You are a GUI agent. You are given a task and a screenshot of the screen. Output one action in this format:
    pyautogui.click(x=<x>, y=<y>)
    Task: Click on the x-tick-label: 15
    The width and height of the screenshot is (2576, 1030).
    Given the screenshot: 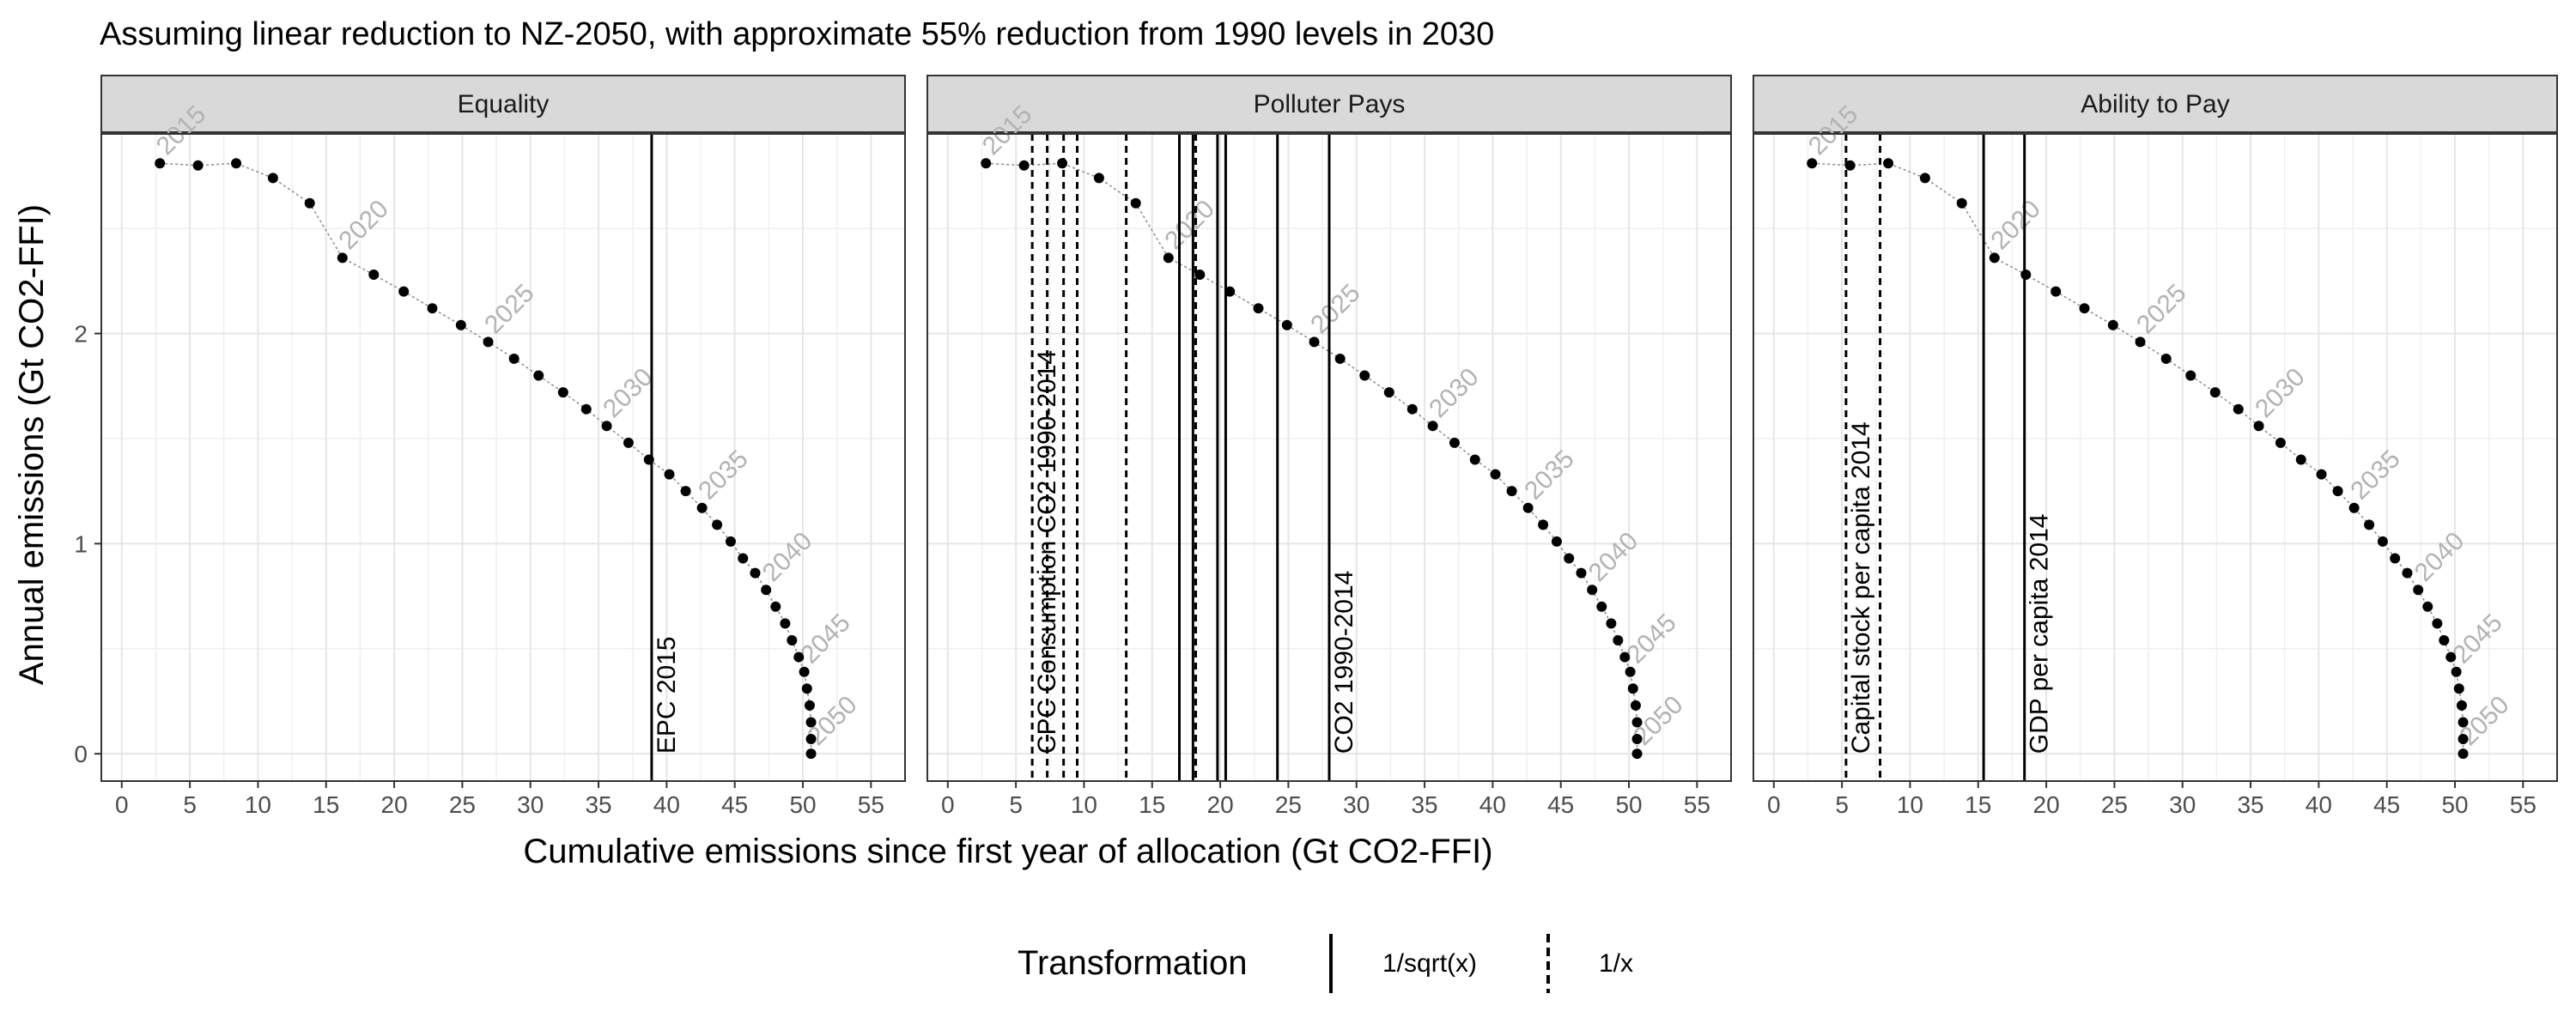 What is the action you would take?
    pyautogui.click(x=326, y=804)
    